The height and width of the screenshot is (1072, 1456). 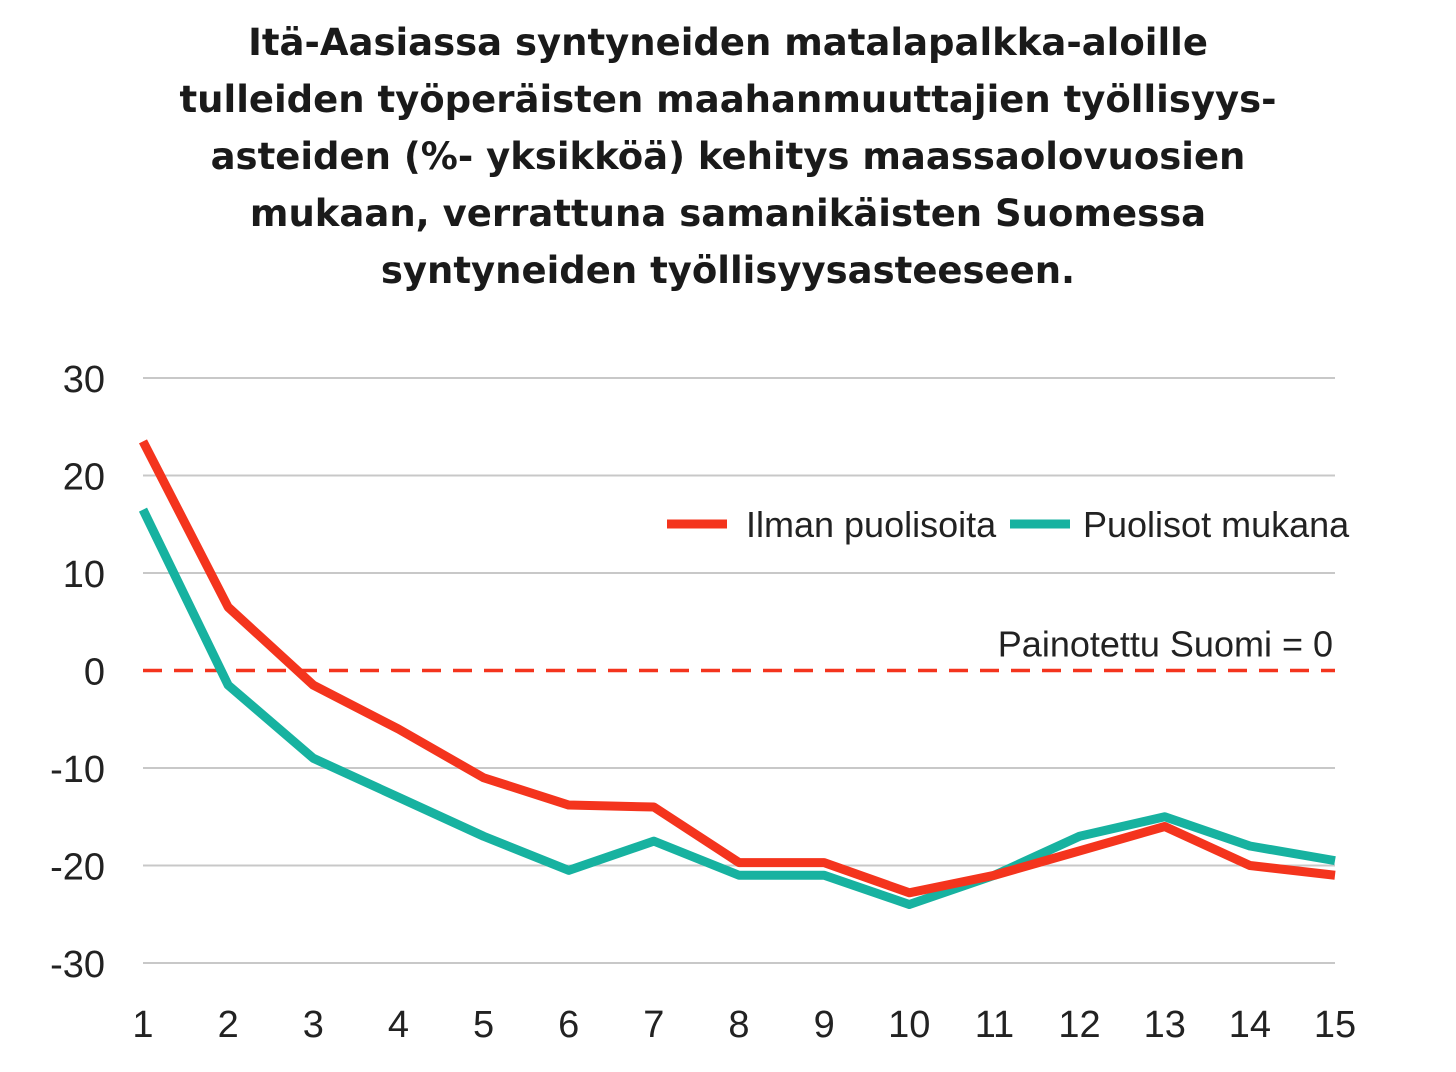 I want to click on y-tick-label: -20, so click(x=77, y=868).